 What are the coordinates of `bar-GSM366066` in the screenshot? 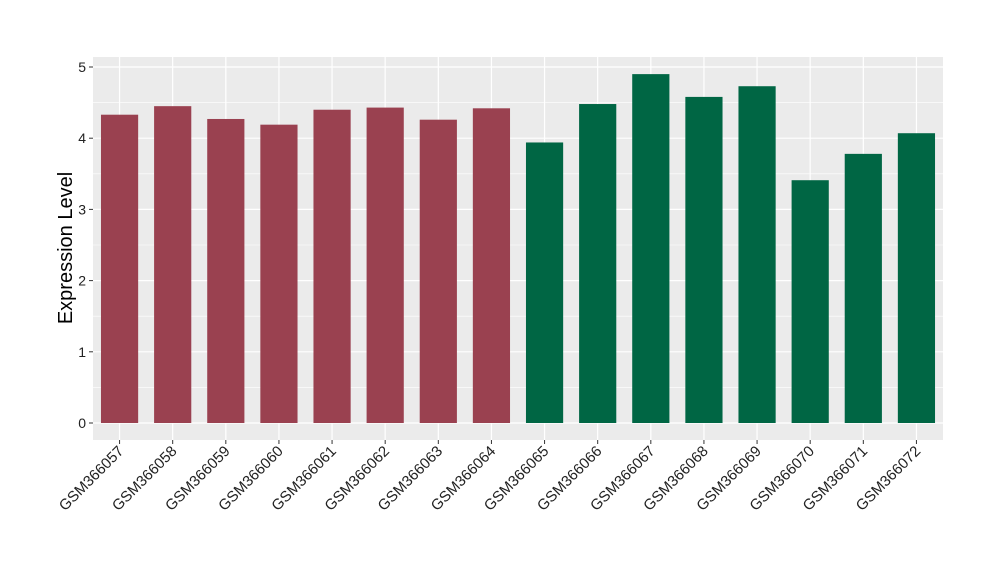 It's located at (598, 264).